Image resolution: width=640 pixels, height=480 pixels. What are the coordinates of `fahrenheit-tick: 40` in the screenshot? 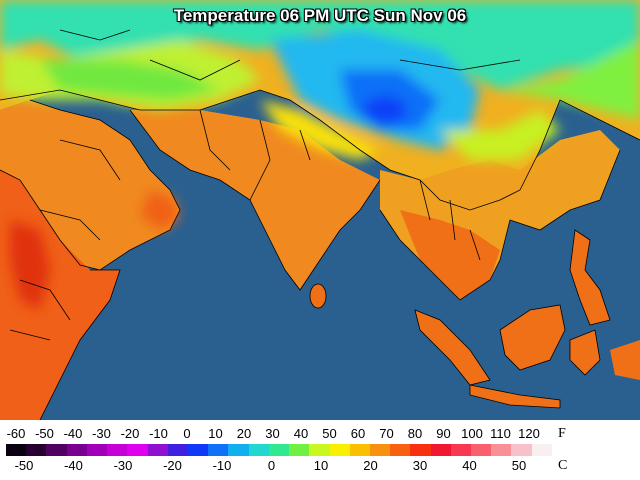 It's located at (301, 433).